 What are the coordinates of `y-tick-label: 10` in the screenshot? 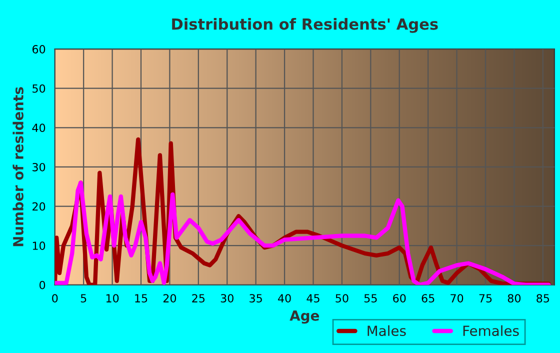 It's located at (39, 246).